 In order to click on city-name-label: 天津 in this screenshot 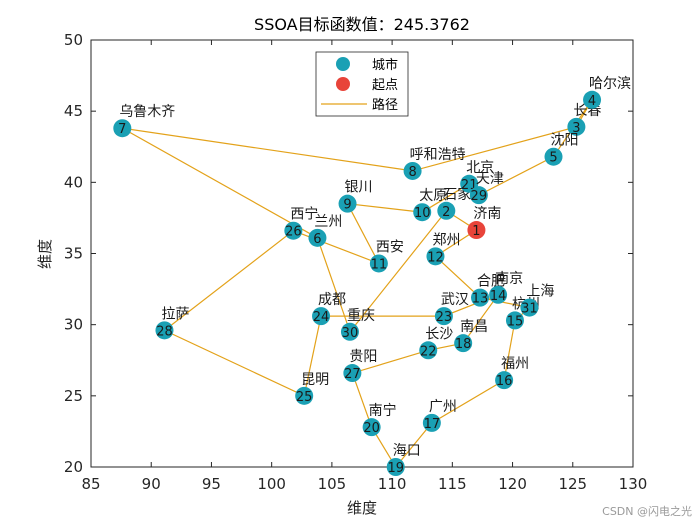, I will do `click(490, 179)`.